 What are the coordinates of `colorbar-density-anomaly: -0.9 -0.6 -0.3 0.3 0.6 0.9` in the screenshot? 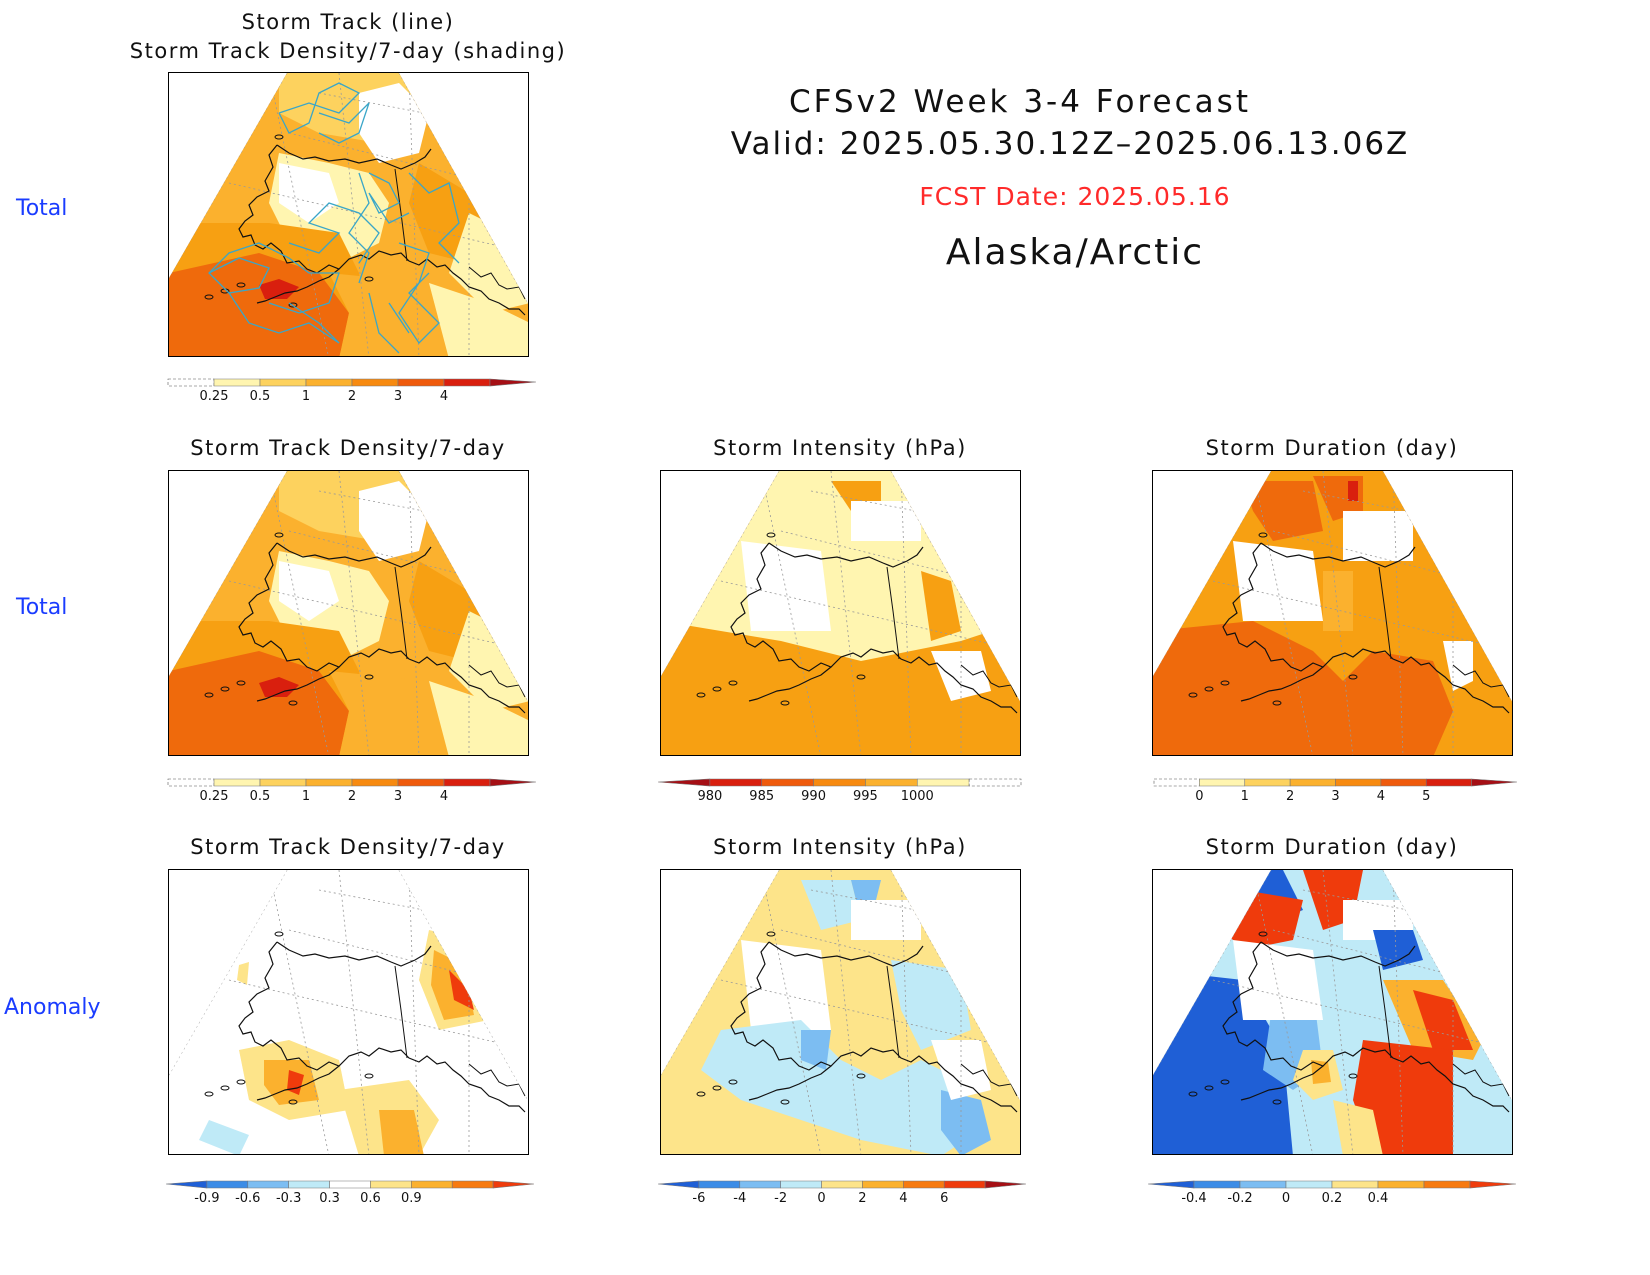 It's located at (350, 1193).